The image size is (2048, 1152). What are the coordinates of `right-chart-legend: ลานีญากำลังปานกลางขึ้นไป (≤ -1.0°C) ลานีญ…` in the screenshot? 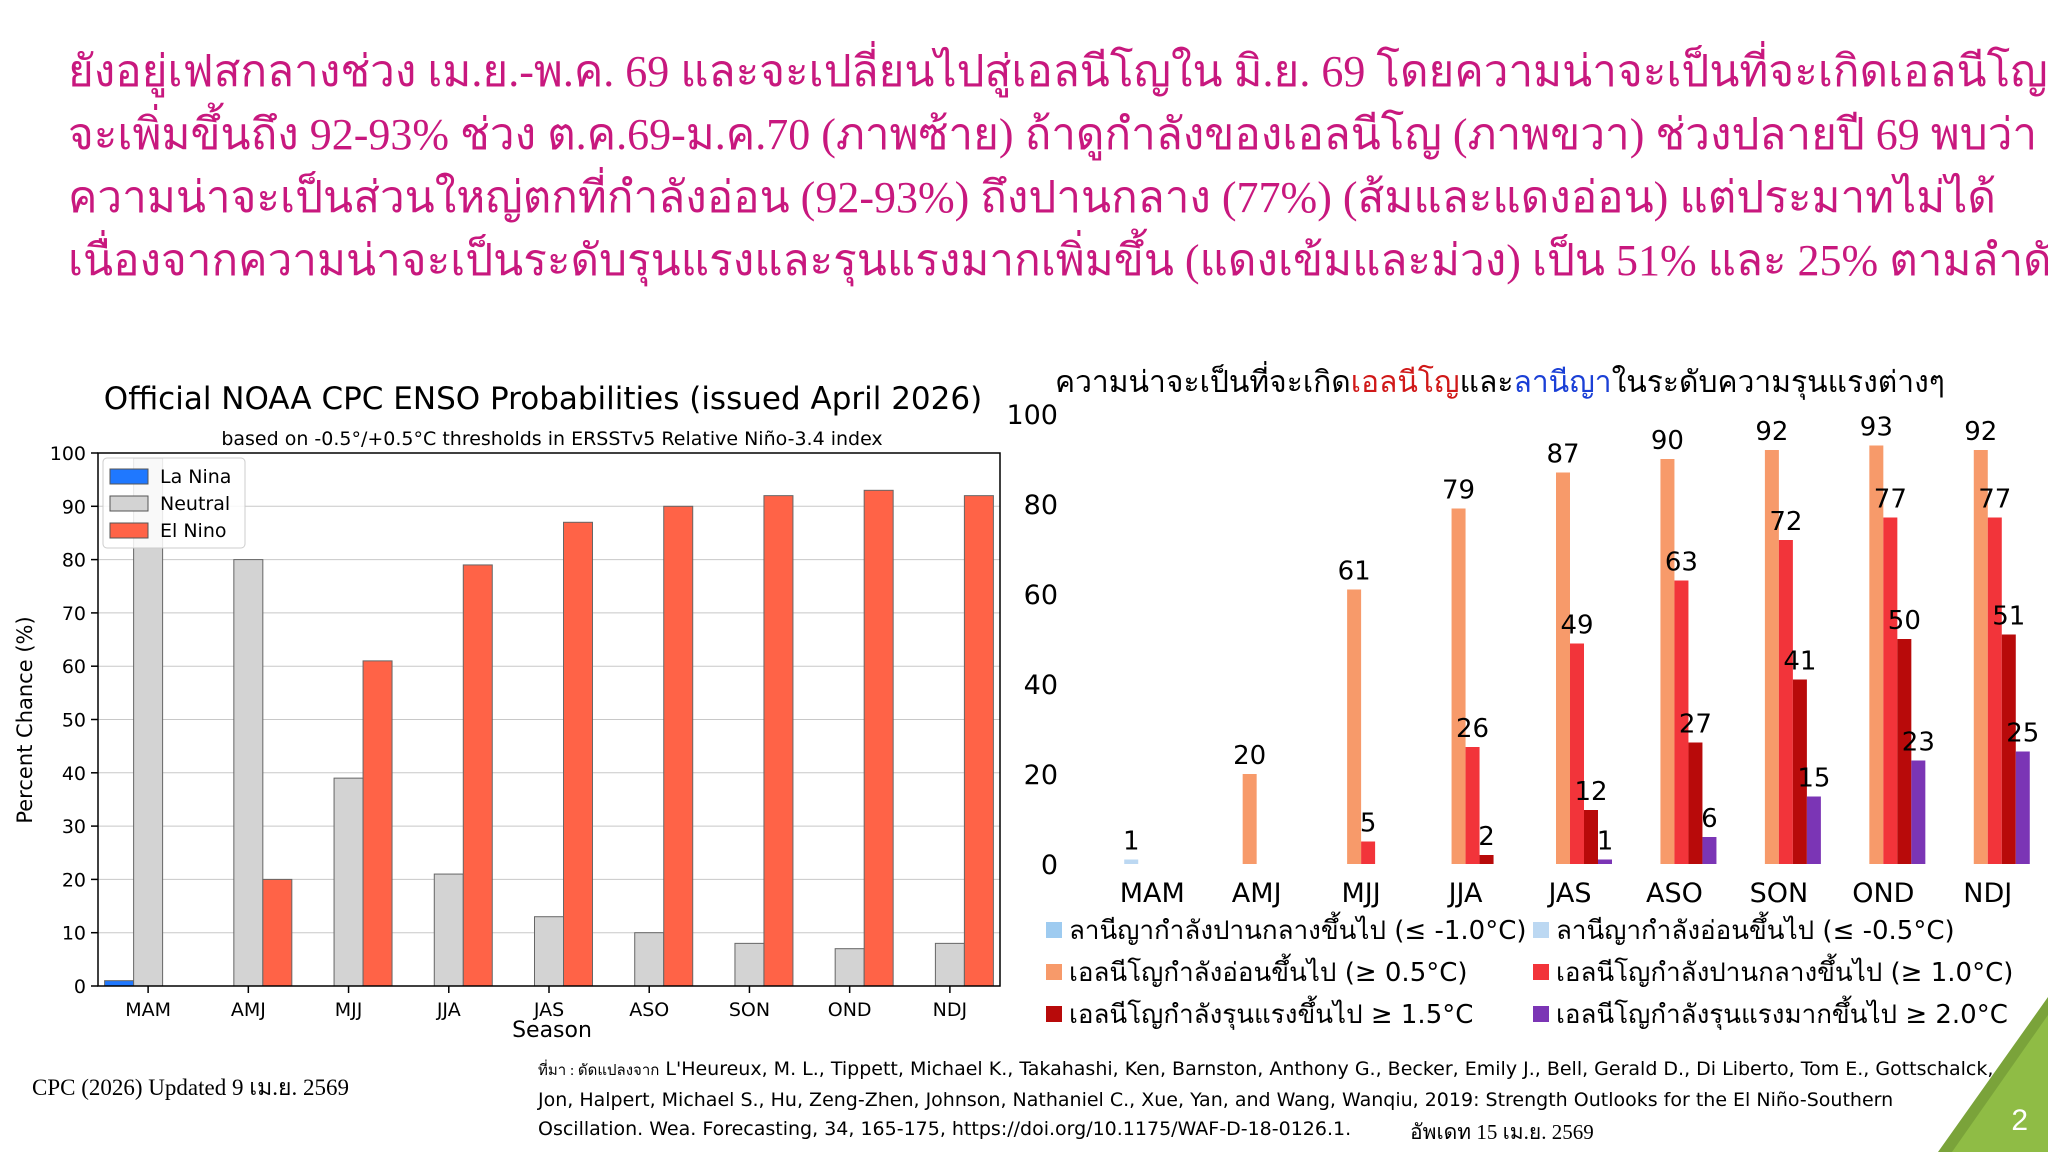 It's located at (1529, 970).